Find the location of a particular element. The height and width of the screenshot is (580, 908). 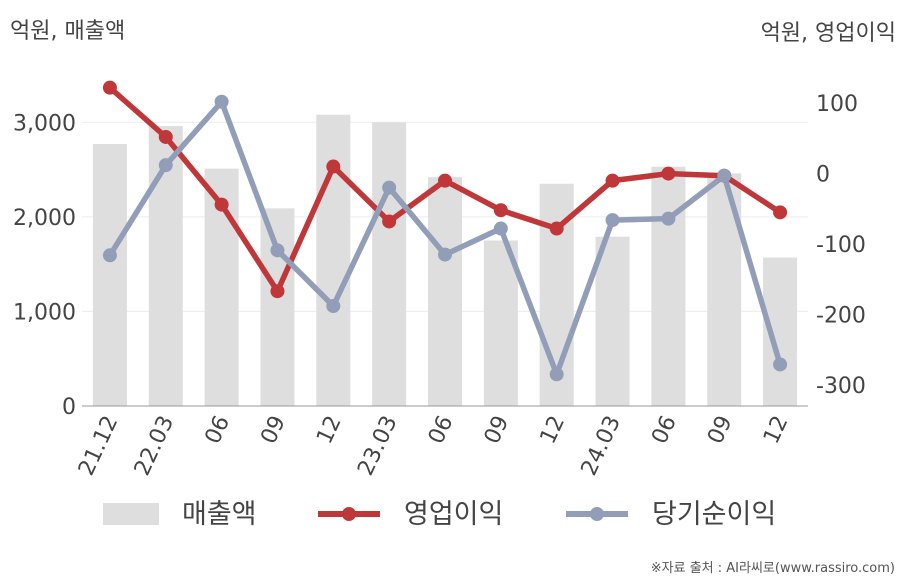

right-axis-label: 억원, 영업이익 is located at coordinates (828, 33).